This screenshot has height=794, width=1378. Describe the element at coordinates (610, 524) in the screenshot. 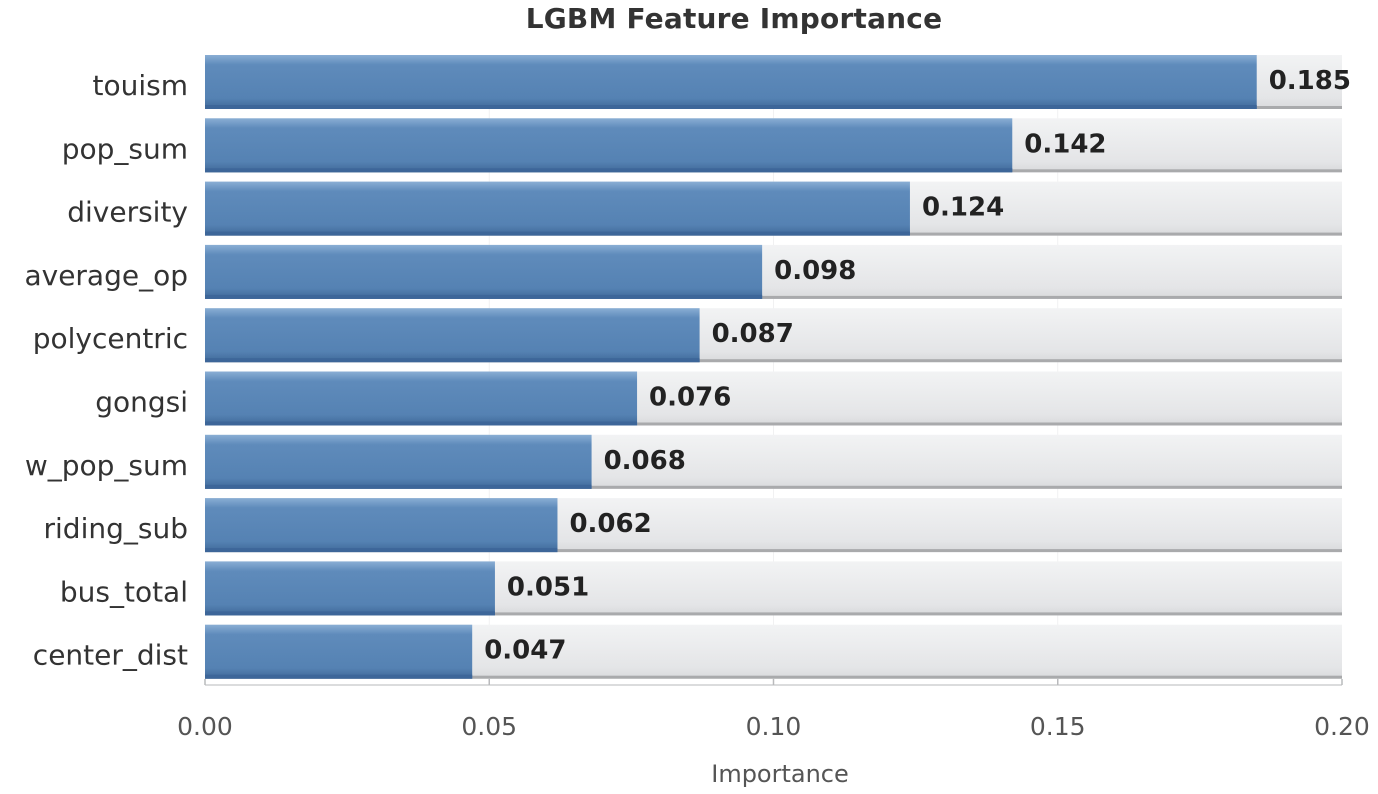

I see `value-label: 0.062` at that location.